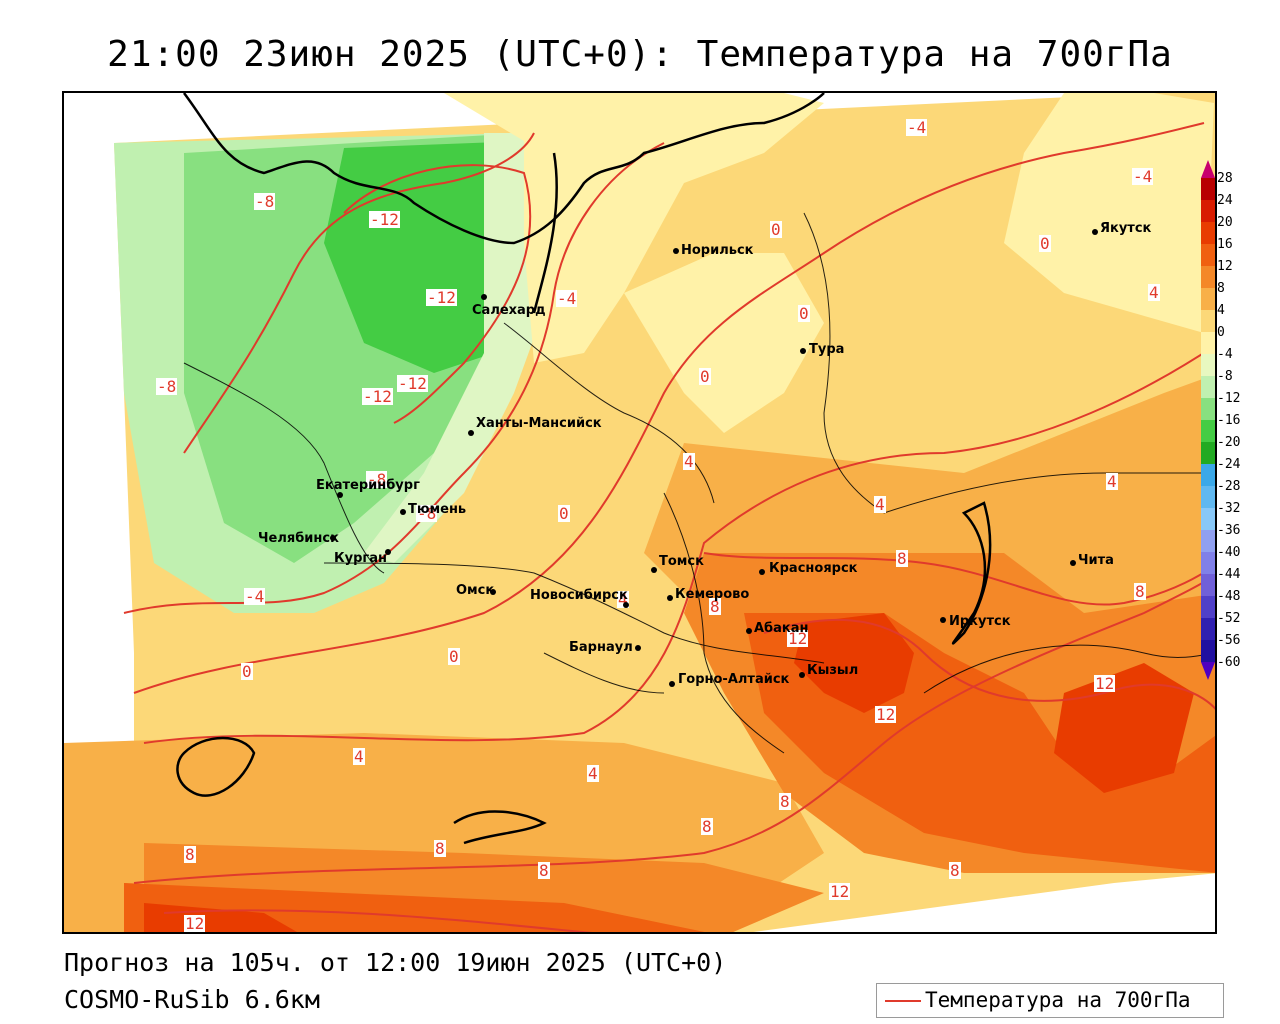  What do you see at coordinates (1225, 222) in the screenshot?
I see `colorbar-tick: 20` at bounding box center [1225, 222].